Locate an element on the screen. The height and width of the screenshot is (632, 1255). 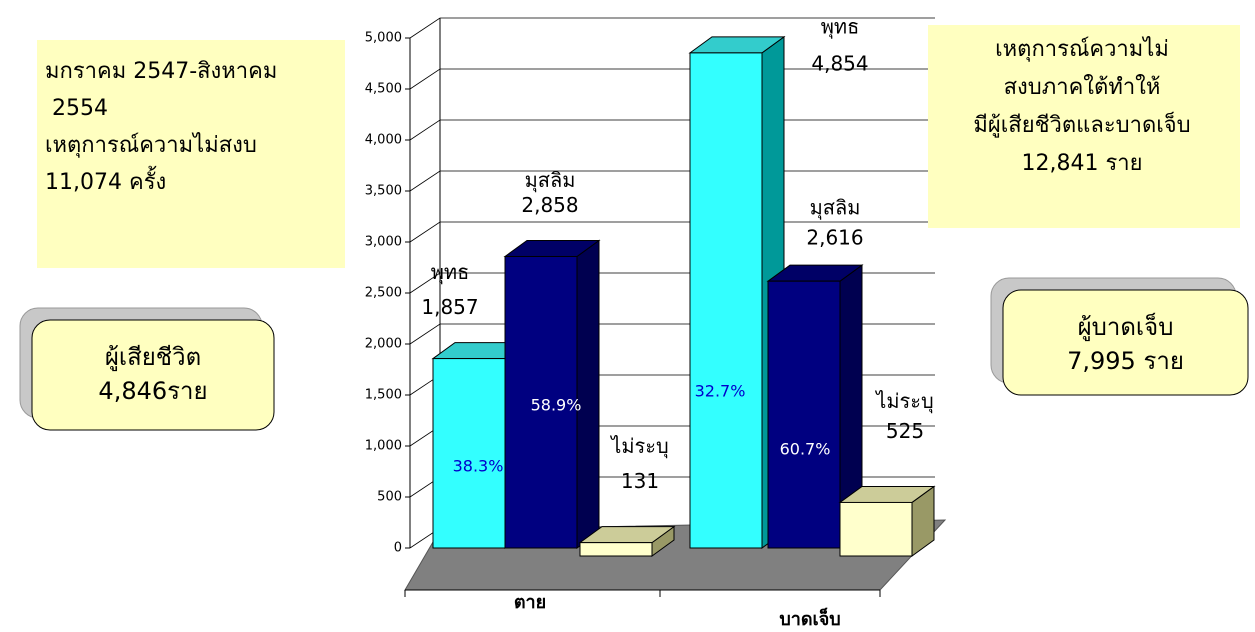
value-label: 525 is located at coordinates (905, 431).